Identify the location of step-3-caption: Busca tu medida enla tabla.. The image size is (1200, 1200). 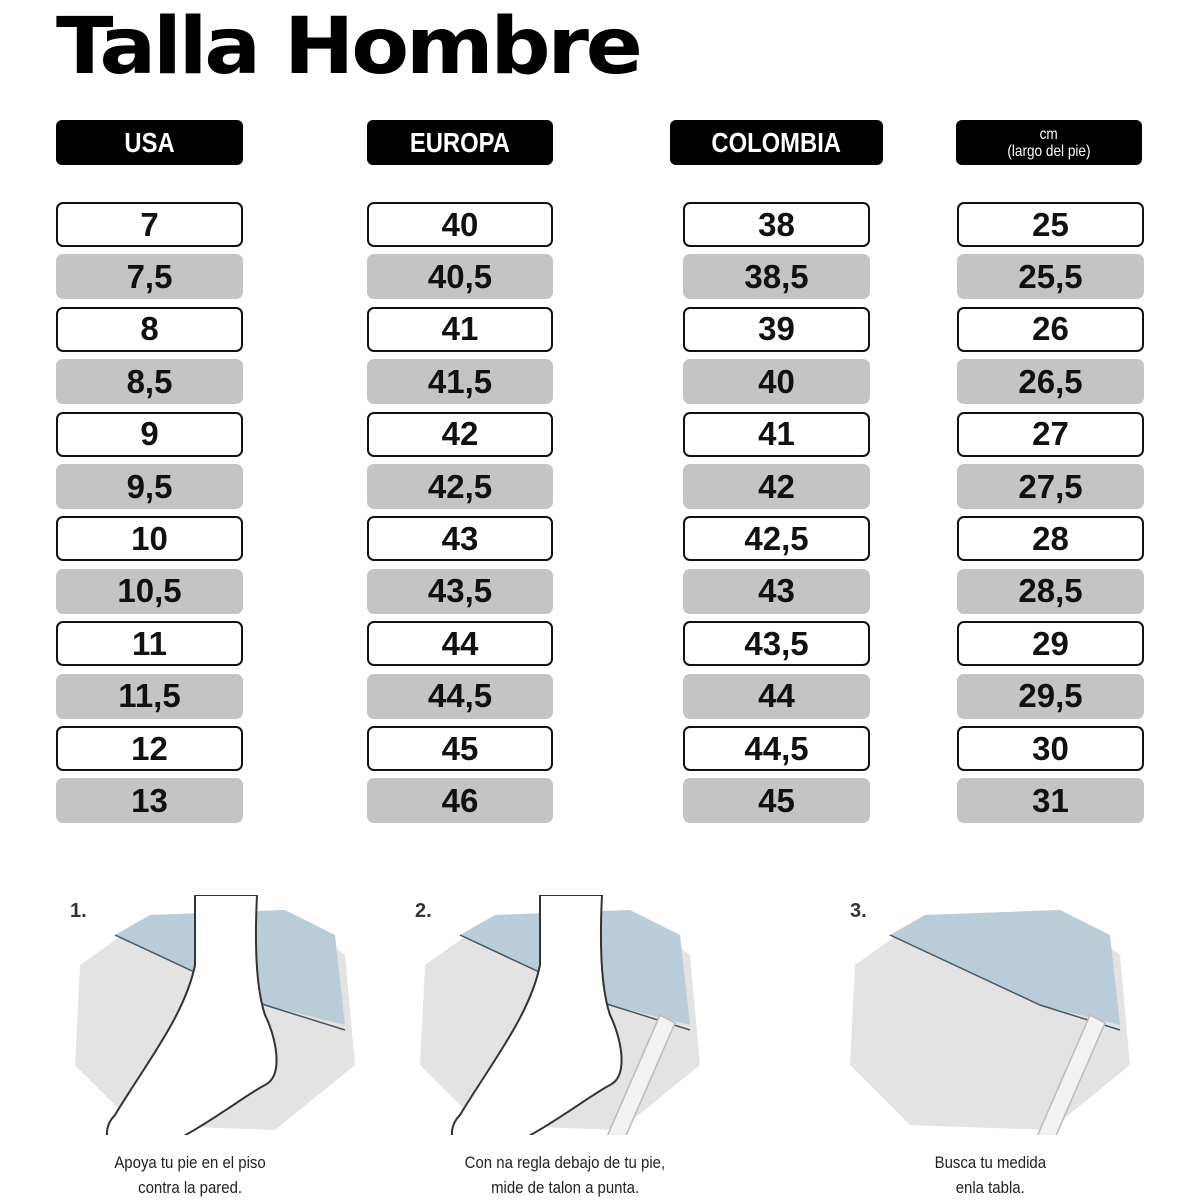
(990, 1175).